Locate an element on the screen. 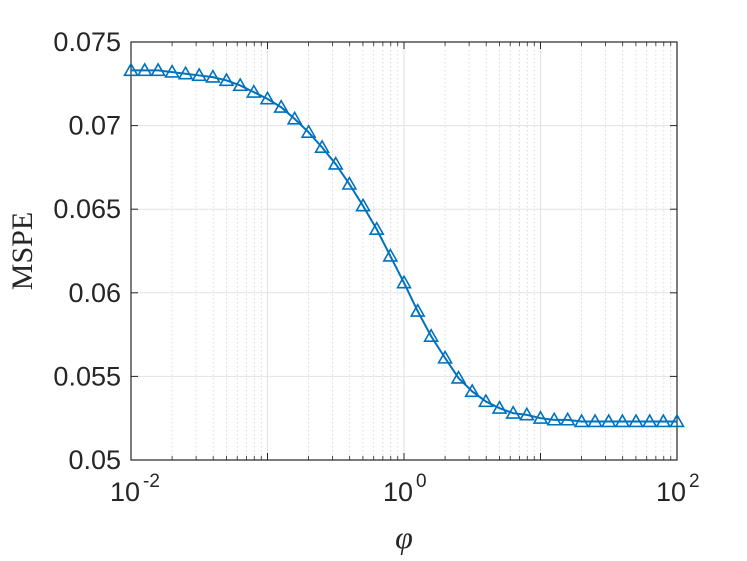  y-tick-label: 0.055 is located at coordinates (87, 376).